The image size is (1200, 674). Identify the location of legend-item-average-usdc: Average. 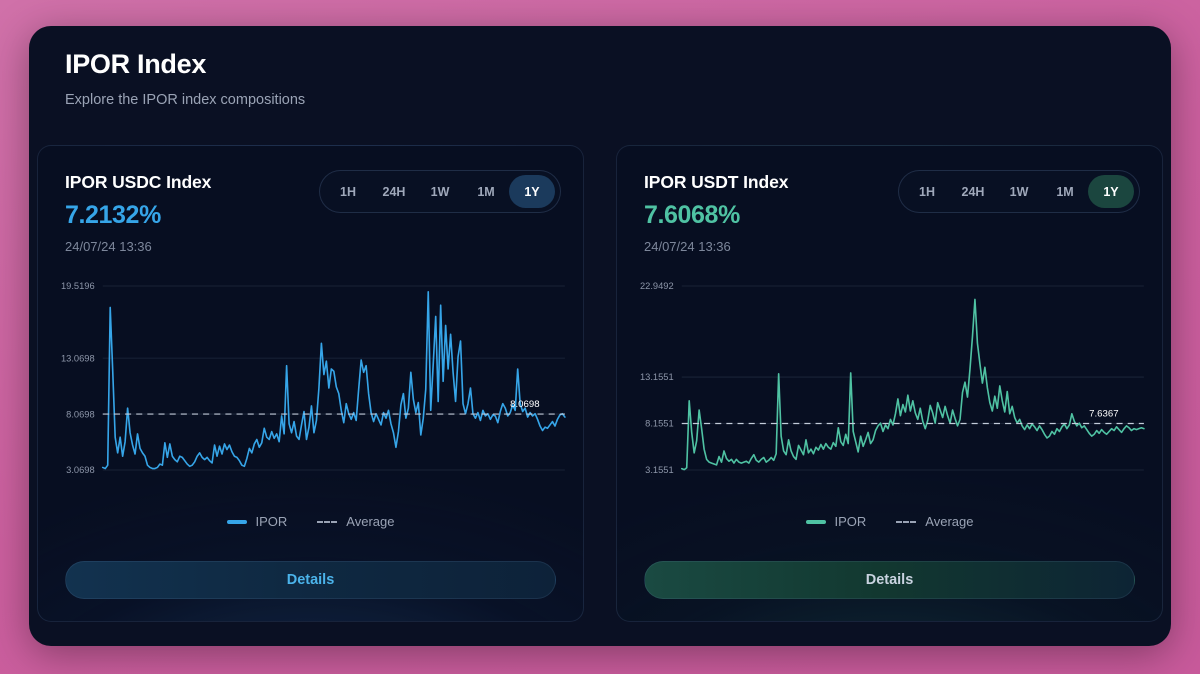
(355, 521).